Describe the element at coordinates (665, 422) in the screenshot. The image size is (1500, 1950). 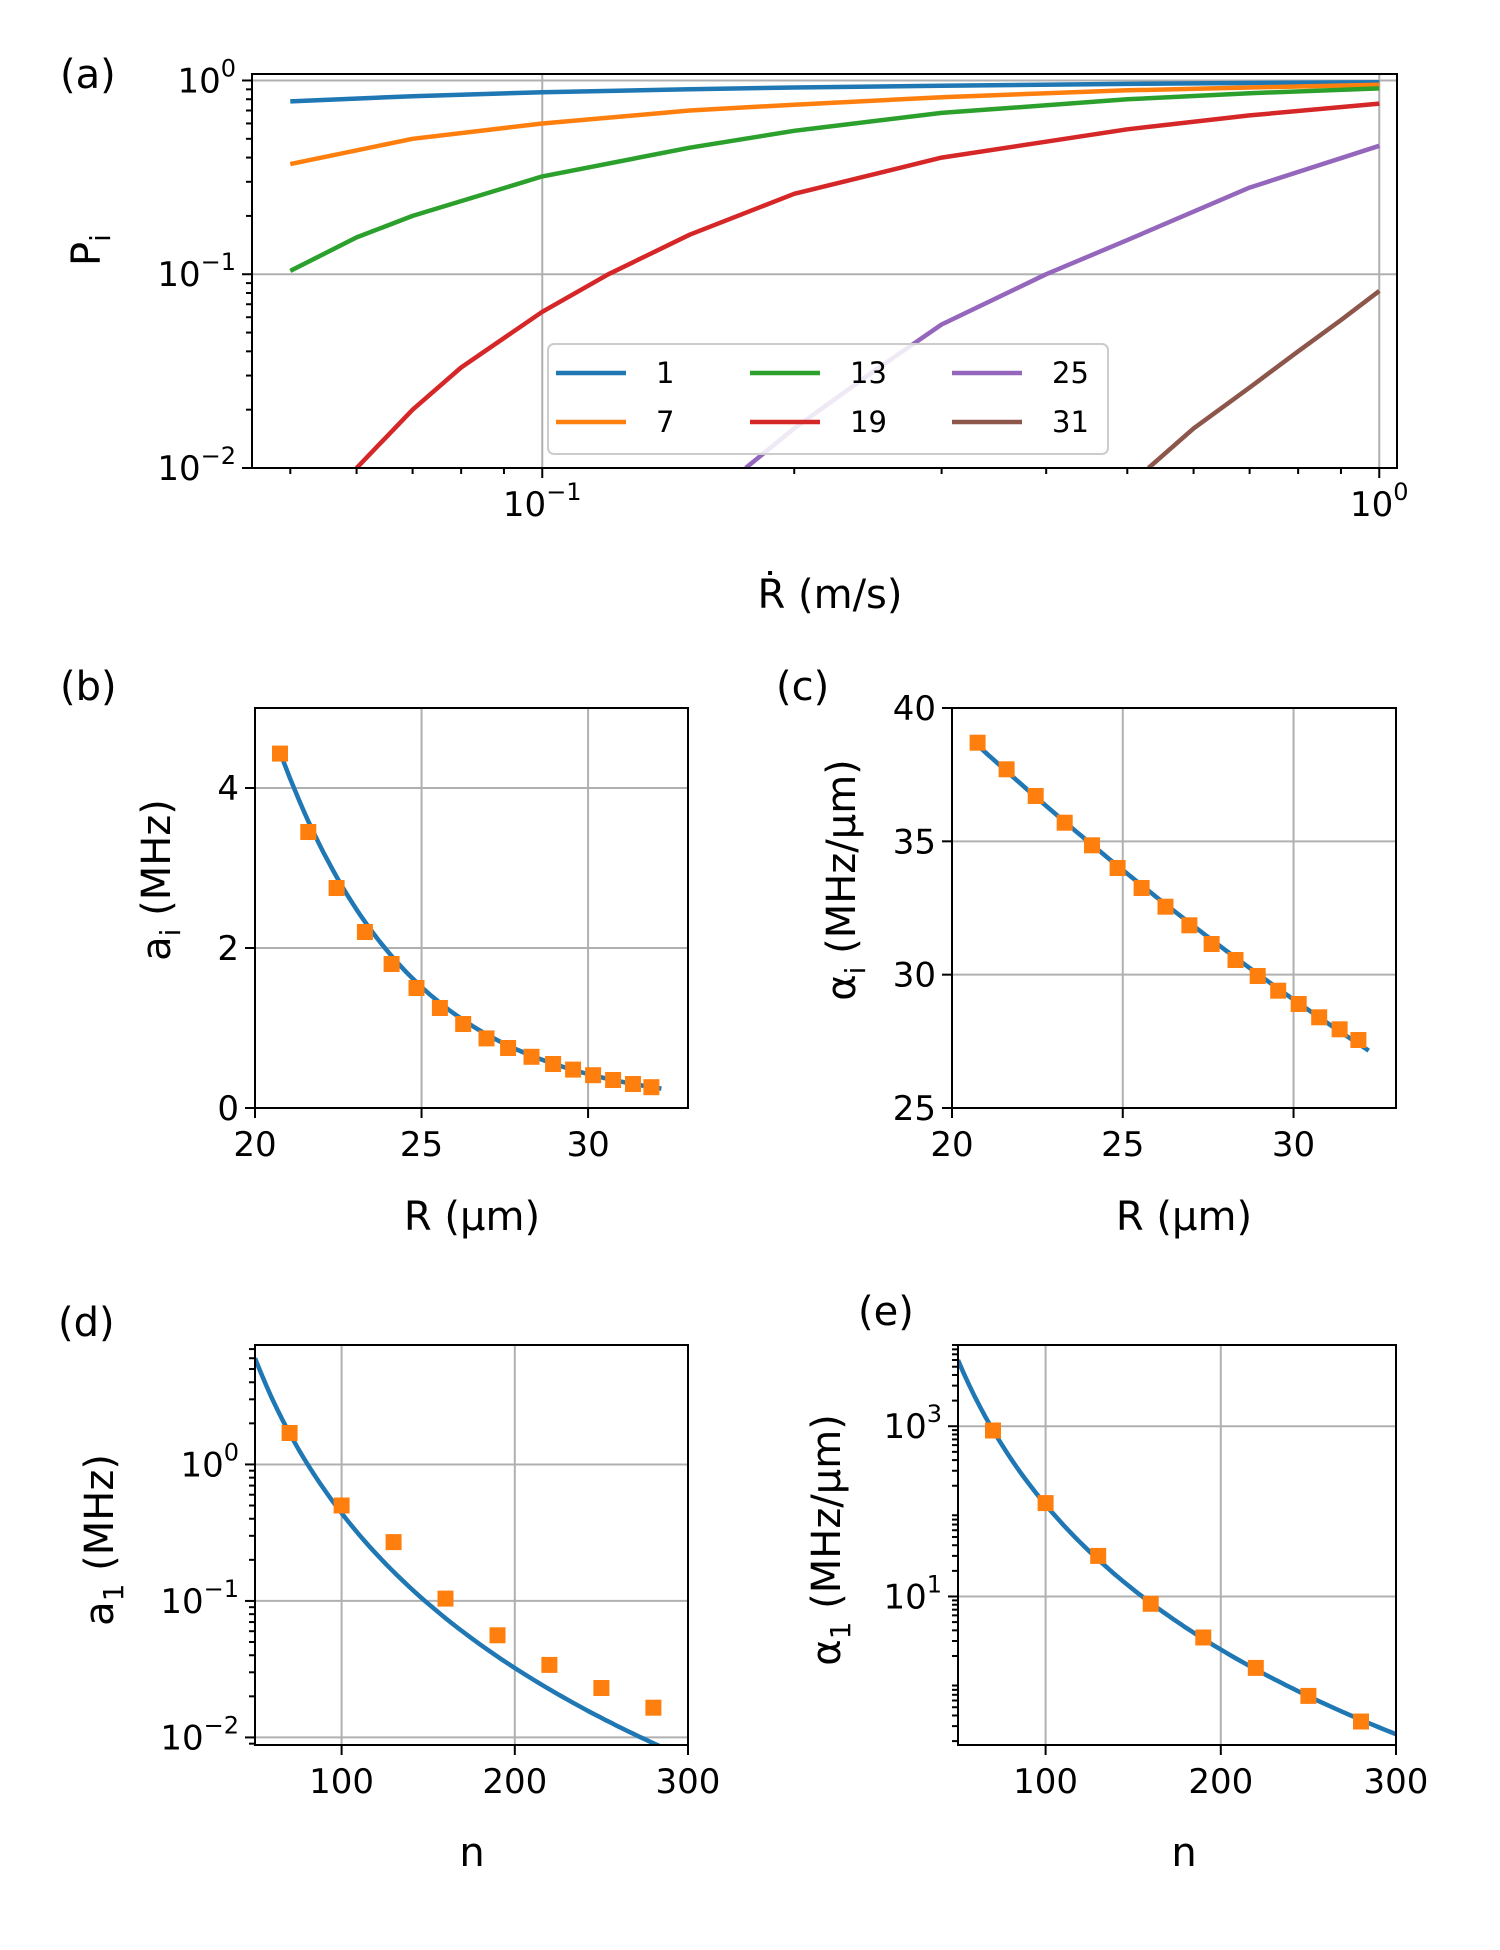
I see `legend-label-7: 7` at that location.